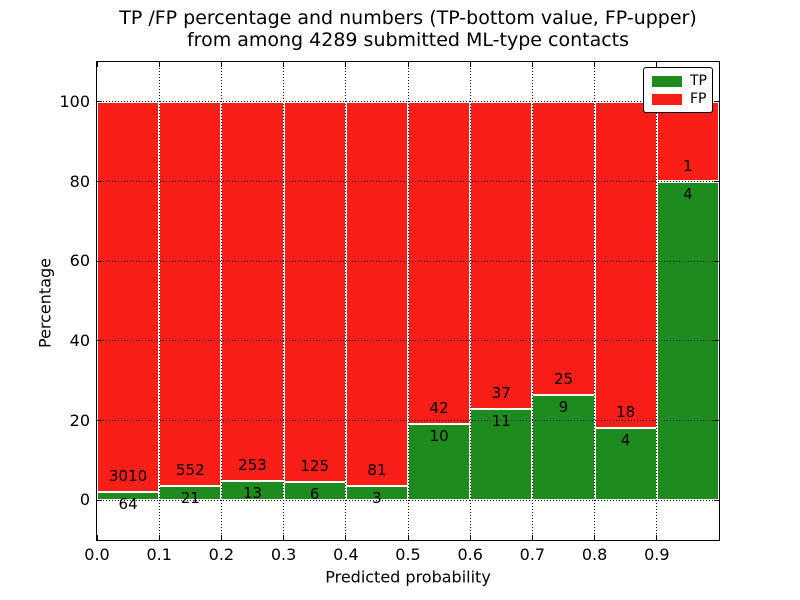 Image resolution: width=800 pixels, height=600 pixels. What do you see at coordinates (252, 464) in the screenshot?
I see `fp-count-label: 253` at bounding box center [252, 464].